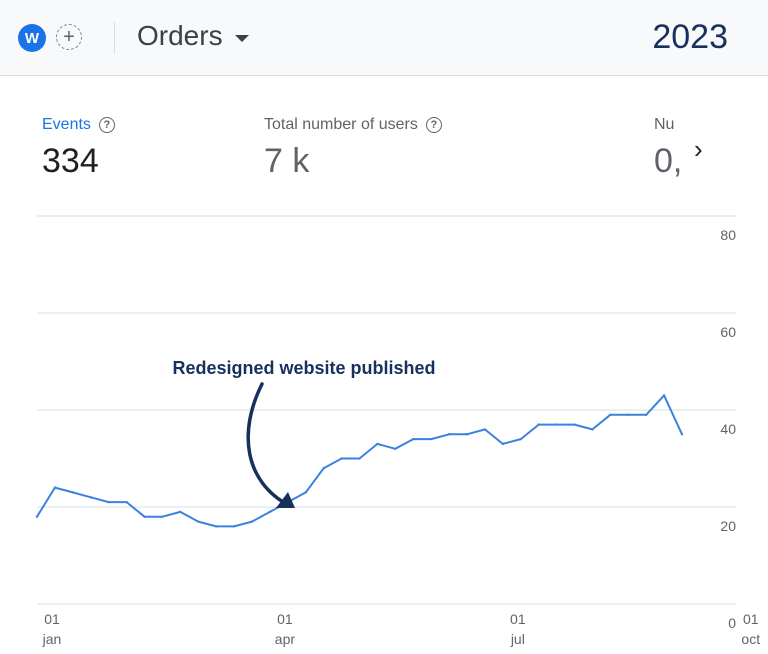 The height and width of the screenshot is (654, 768). I want to click on metric-truncated-value: 0,, so click(668, 161).